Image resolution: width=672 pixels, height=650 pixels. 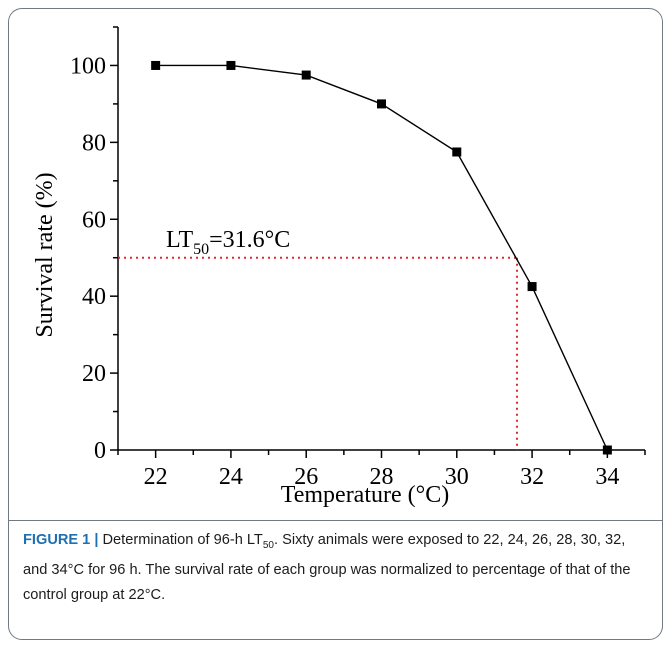 I want to click on y-tick-label: 100, so click(x=88, y=66).